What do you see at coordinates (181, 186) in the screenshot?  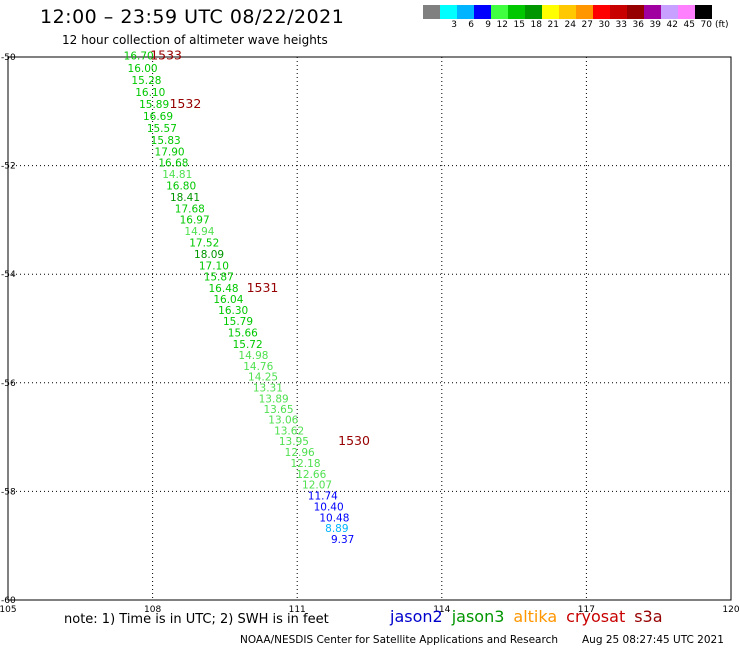 I see `swh-value-label: 16.80` at bounding box center [181, 186].